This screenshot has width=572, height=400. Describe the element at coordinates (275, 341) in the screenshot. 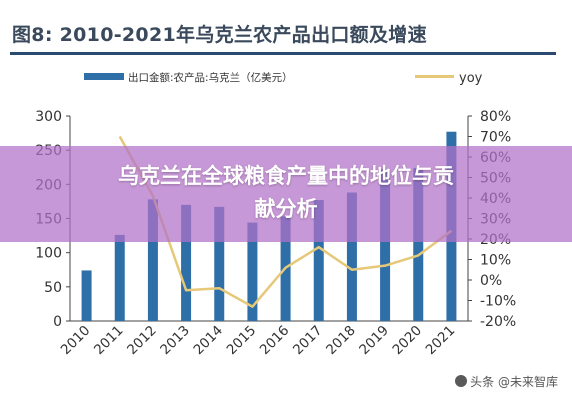

I see `x-tick-label: 2016` at that location.